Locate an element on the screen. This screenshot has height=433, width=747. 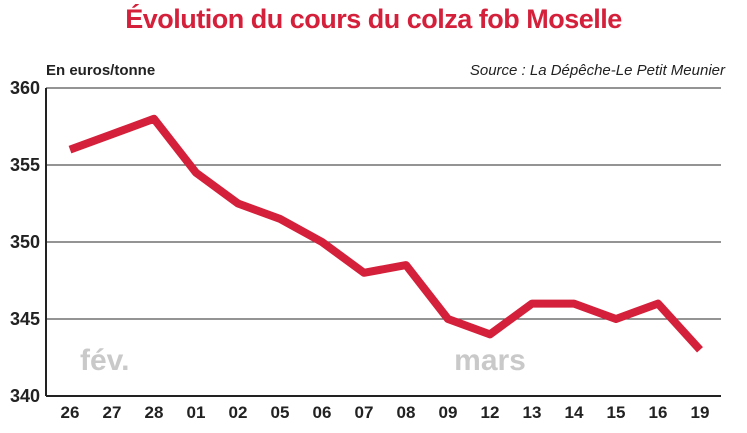
y-tick-label: 345 is located at coordinates (25, 319).